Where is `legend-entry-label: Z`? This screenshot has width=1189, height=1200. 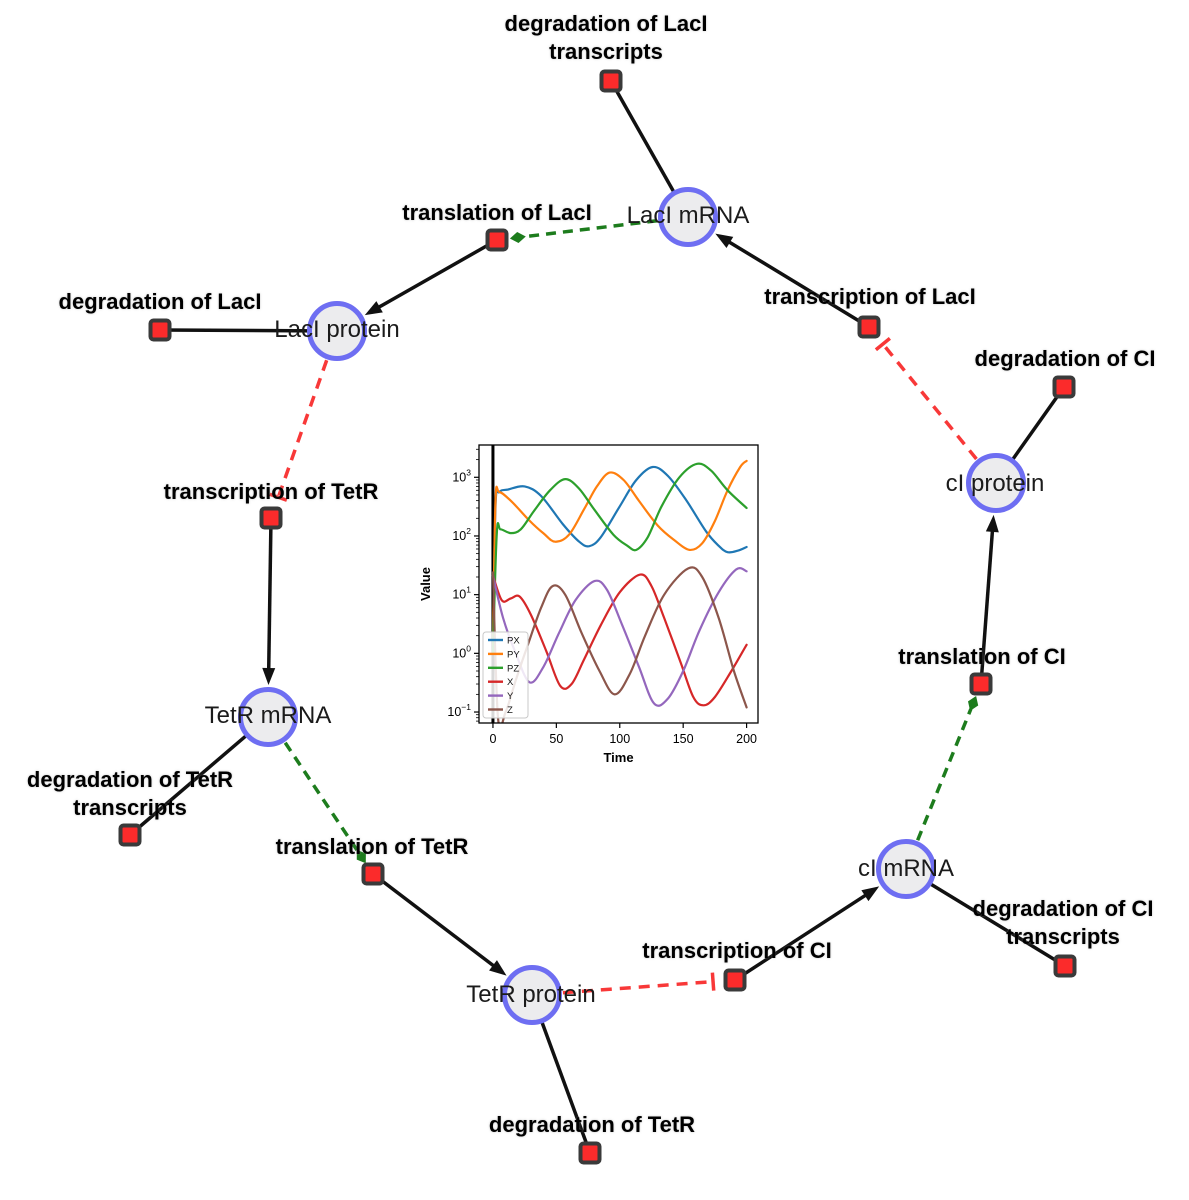
legend-entry-label: Z is located at coordinates (510, 710).